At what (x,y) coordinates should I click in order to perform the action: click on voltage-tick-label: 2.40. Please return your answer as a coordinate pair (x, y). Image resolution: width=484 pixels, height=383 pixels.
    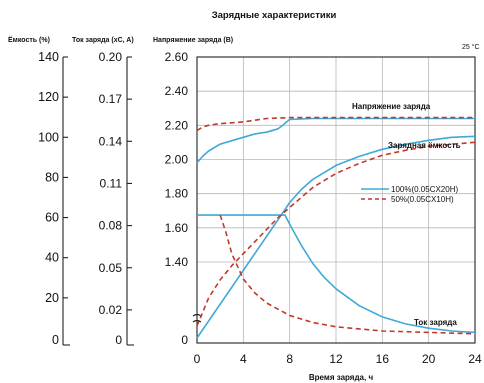
    Looking at the image, I should click on (177, 91).